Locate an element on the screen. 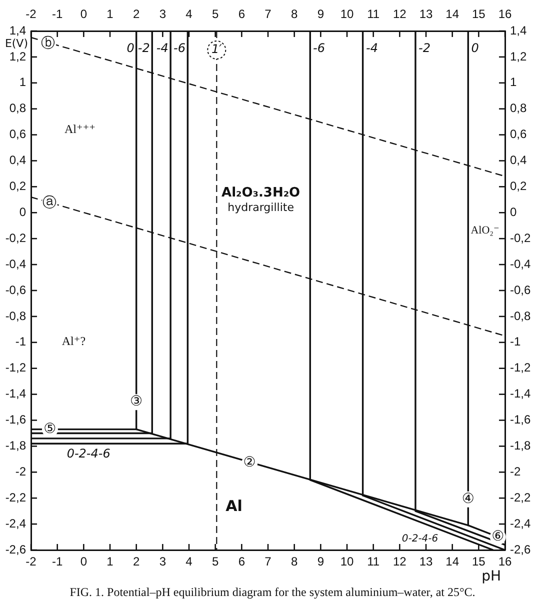 The height and width of the screenshot is (609, 545). annotation: ③ is located at coordinates (136, 402).